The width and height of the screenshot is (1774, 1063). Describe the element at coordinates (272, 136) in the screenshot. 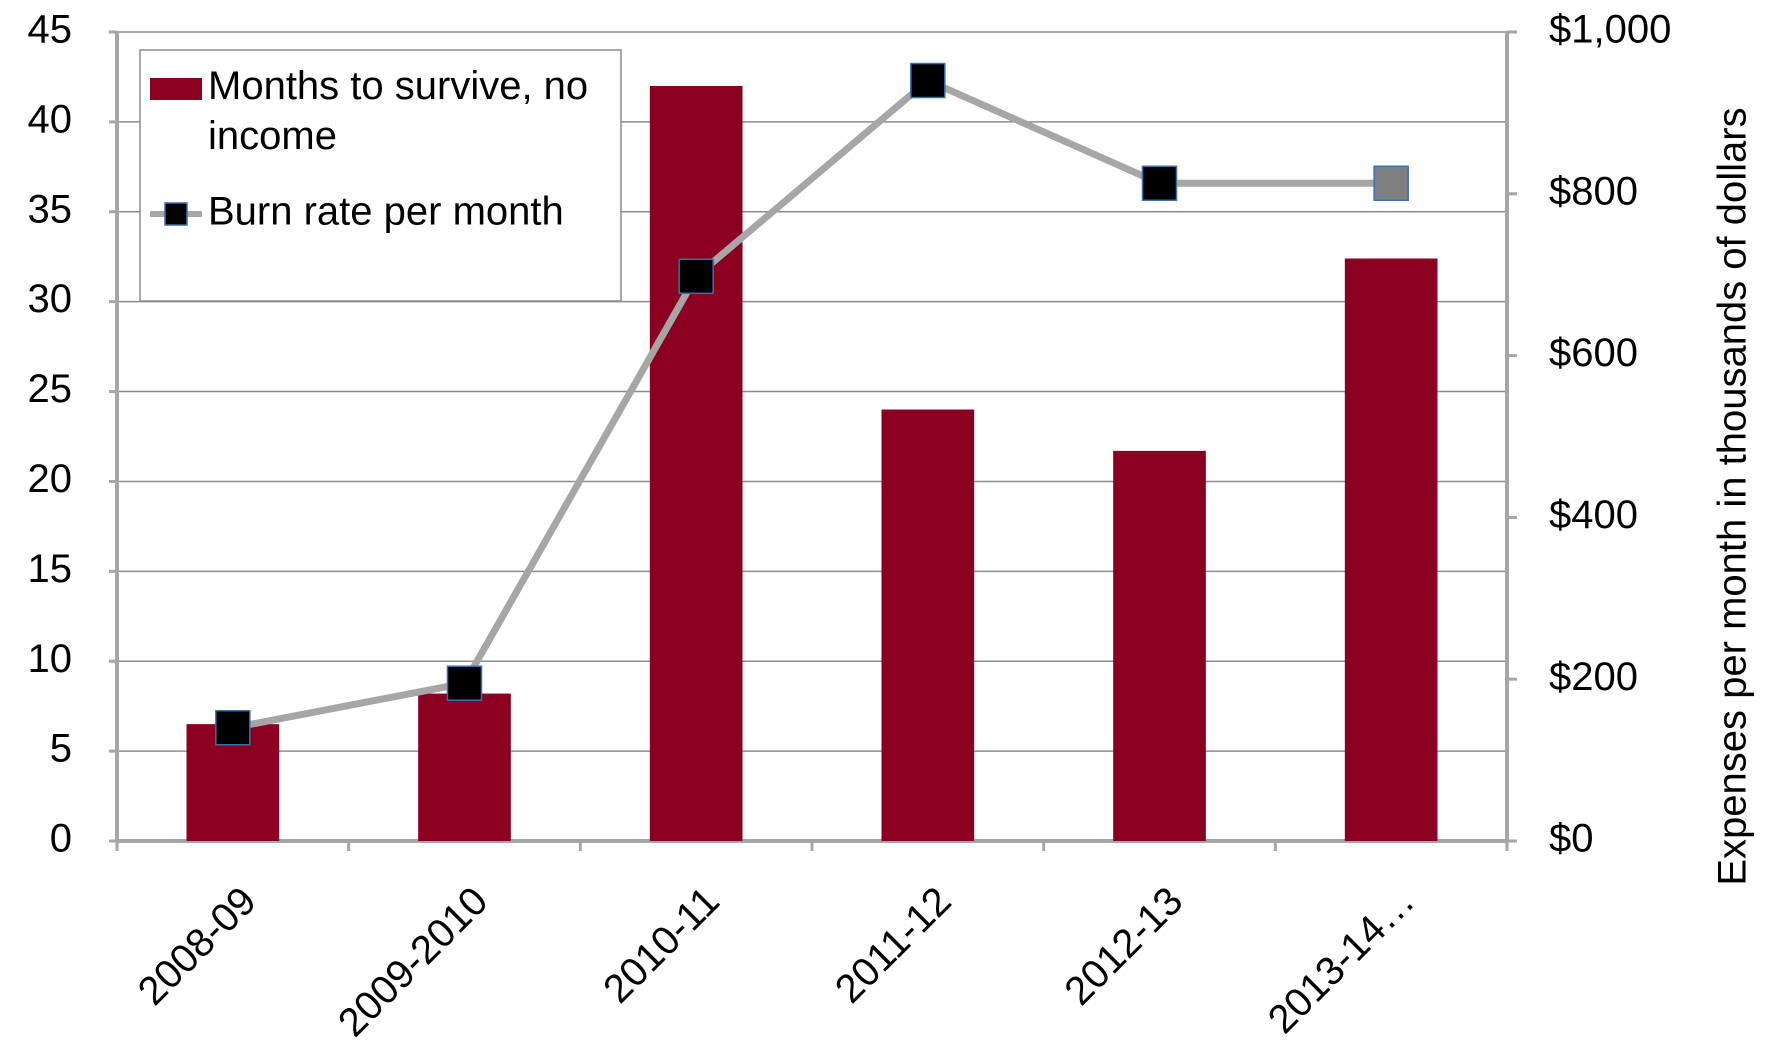

I see `legend-label-line: income` at that location.